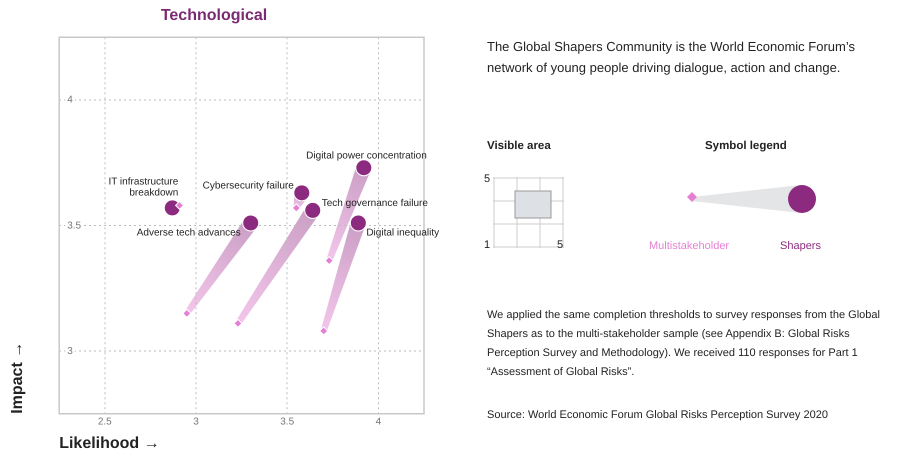 The height and width of the screenshot is (457, 898). What do you see at coordinates (671, 57) in the screenshot?
I see `text: The Global Shapers Community is the World Economic Forum’s network of young people driving dialogue, action and change.` at bounding box center [671, 57].